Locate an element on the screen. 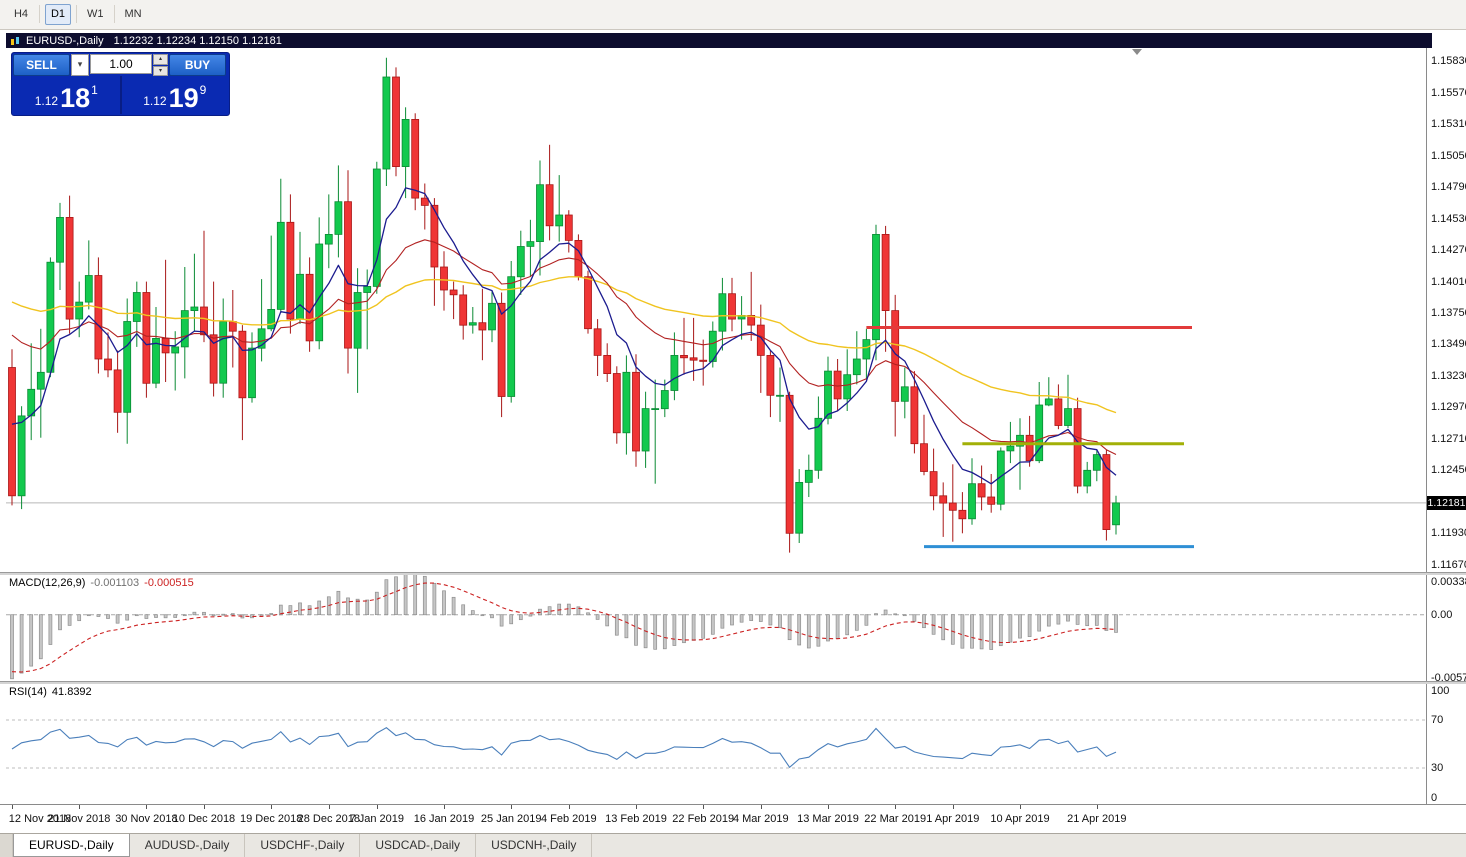 The width and height of the screenshot is (1466, 857). date-label: 4 Feb 2019 is located at coordinates (568, 819).